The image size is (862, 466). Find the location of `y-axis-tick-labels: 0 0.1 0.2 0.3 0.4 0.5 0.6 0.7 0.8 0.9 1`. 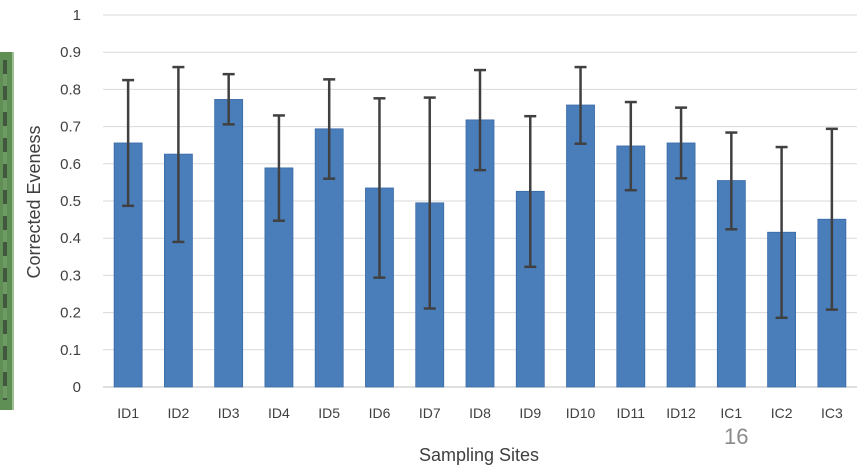

y-axis-tick-labels: 0 0.1 0.2 0.3 0.4 0.5 0.6 0.7 0.8 0.9 1 is located at coordinates (70, 201).